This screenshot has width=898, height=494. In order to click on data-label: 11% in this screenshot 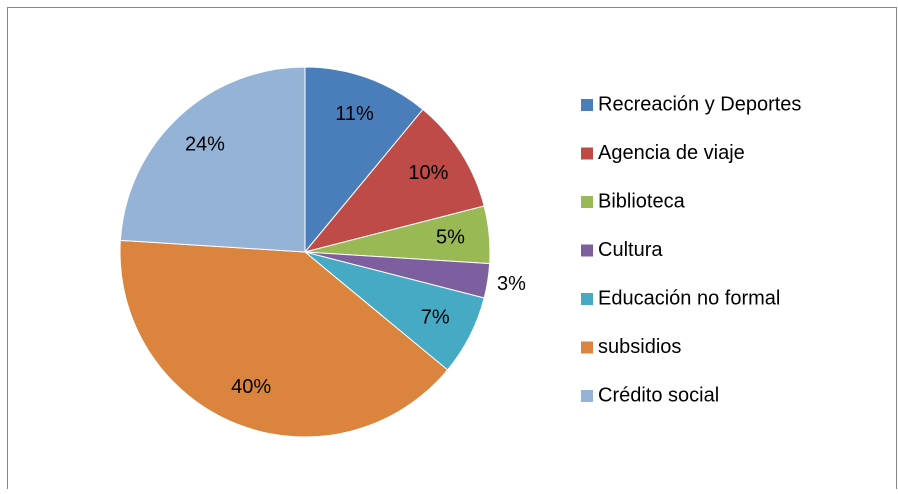, I will do `click(354, 114)`.